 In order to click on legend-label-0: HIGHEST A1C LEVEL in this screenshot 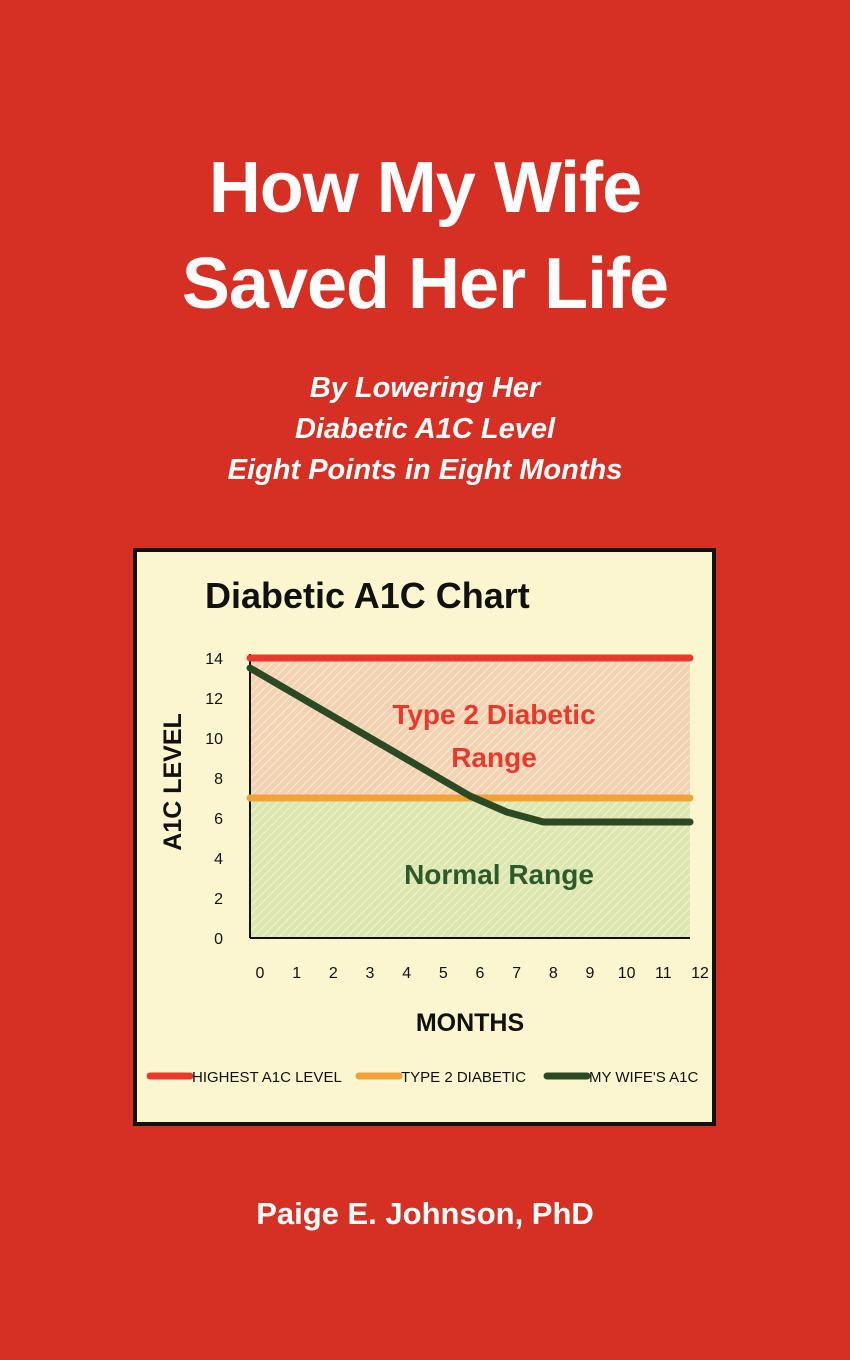, I will do `click(267, 1077)`.